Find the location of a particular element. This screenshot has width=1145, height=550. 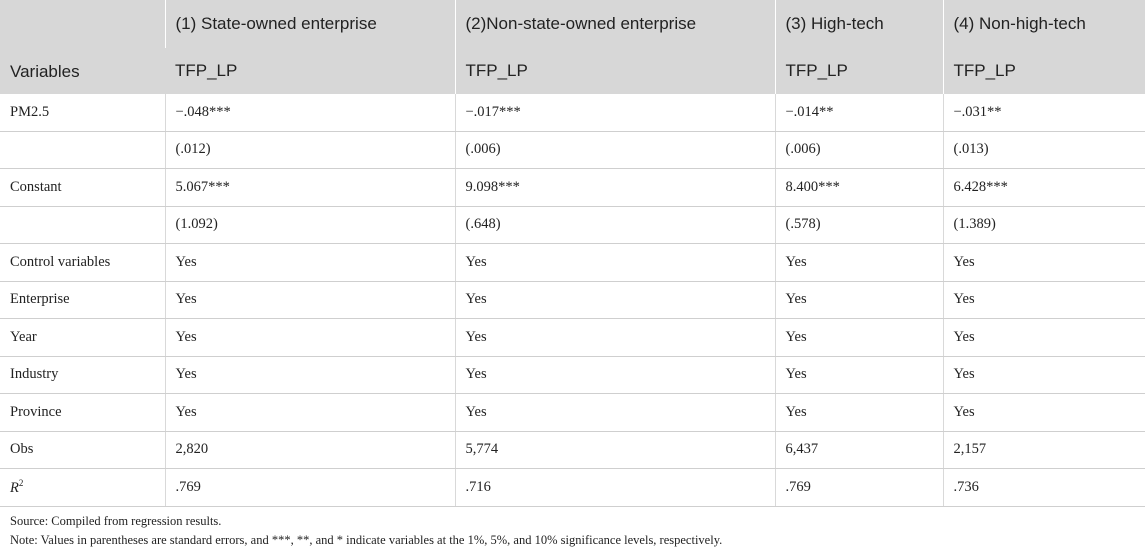

table-cell: (.578) is located at coordinates (858, 225).